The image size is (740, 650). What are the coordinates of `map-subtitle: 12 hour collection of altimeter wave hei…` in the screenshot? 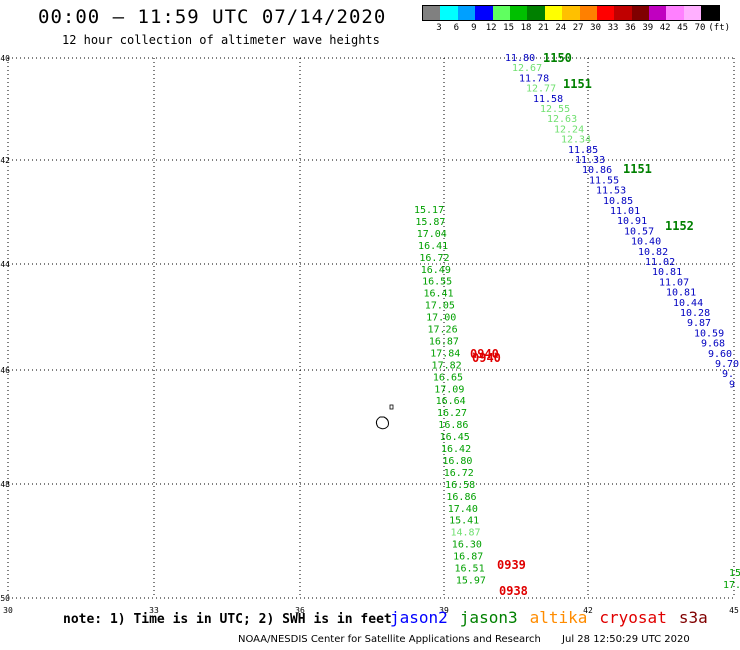 It's located at (221, 40).